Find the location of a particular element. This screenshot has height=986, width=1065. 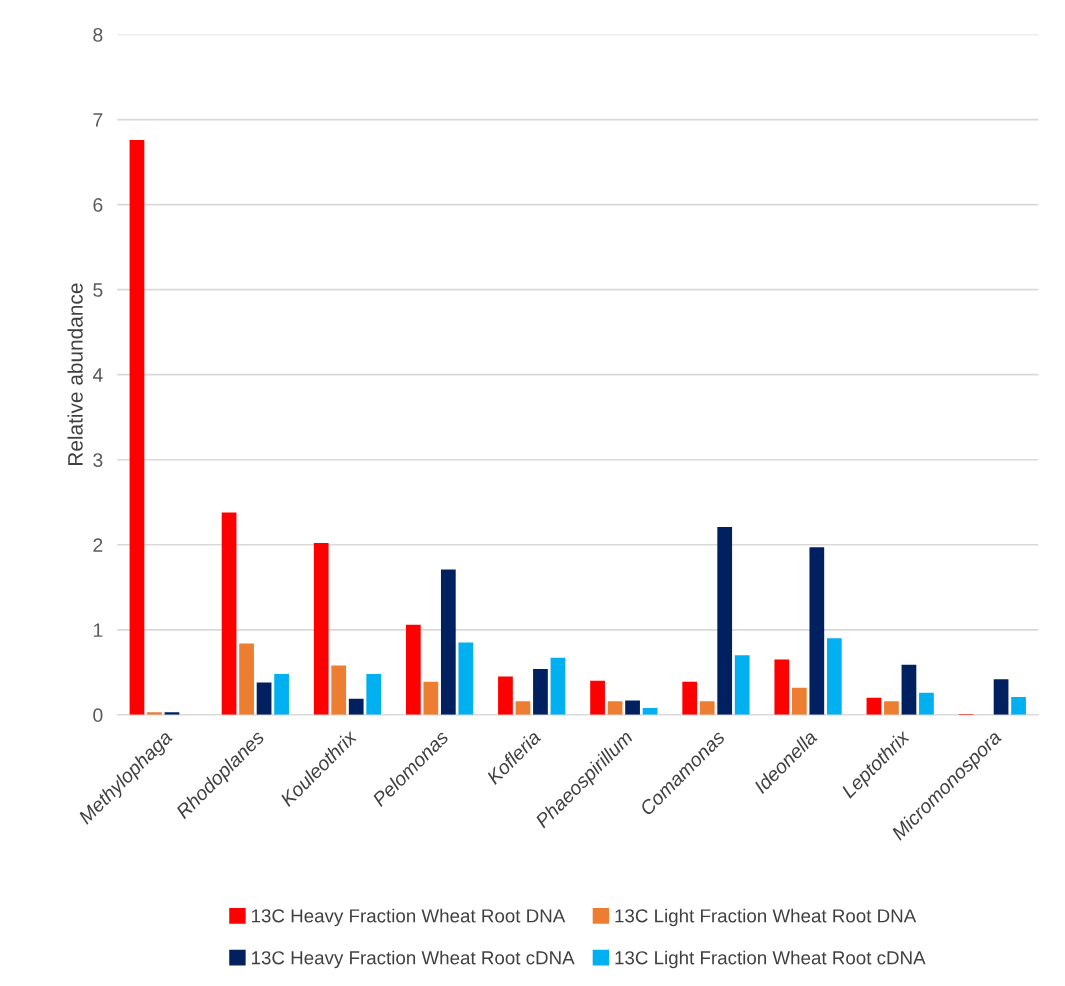

y-tick-label: 7 is located at coordinates (98, 120).